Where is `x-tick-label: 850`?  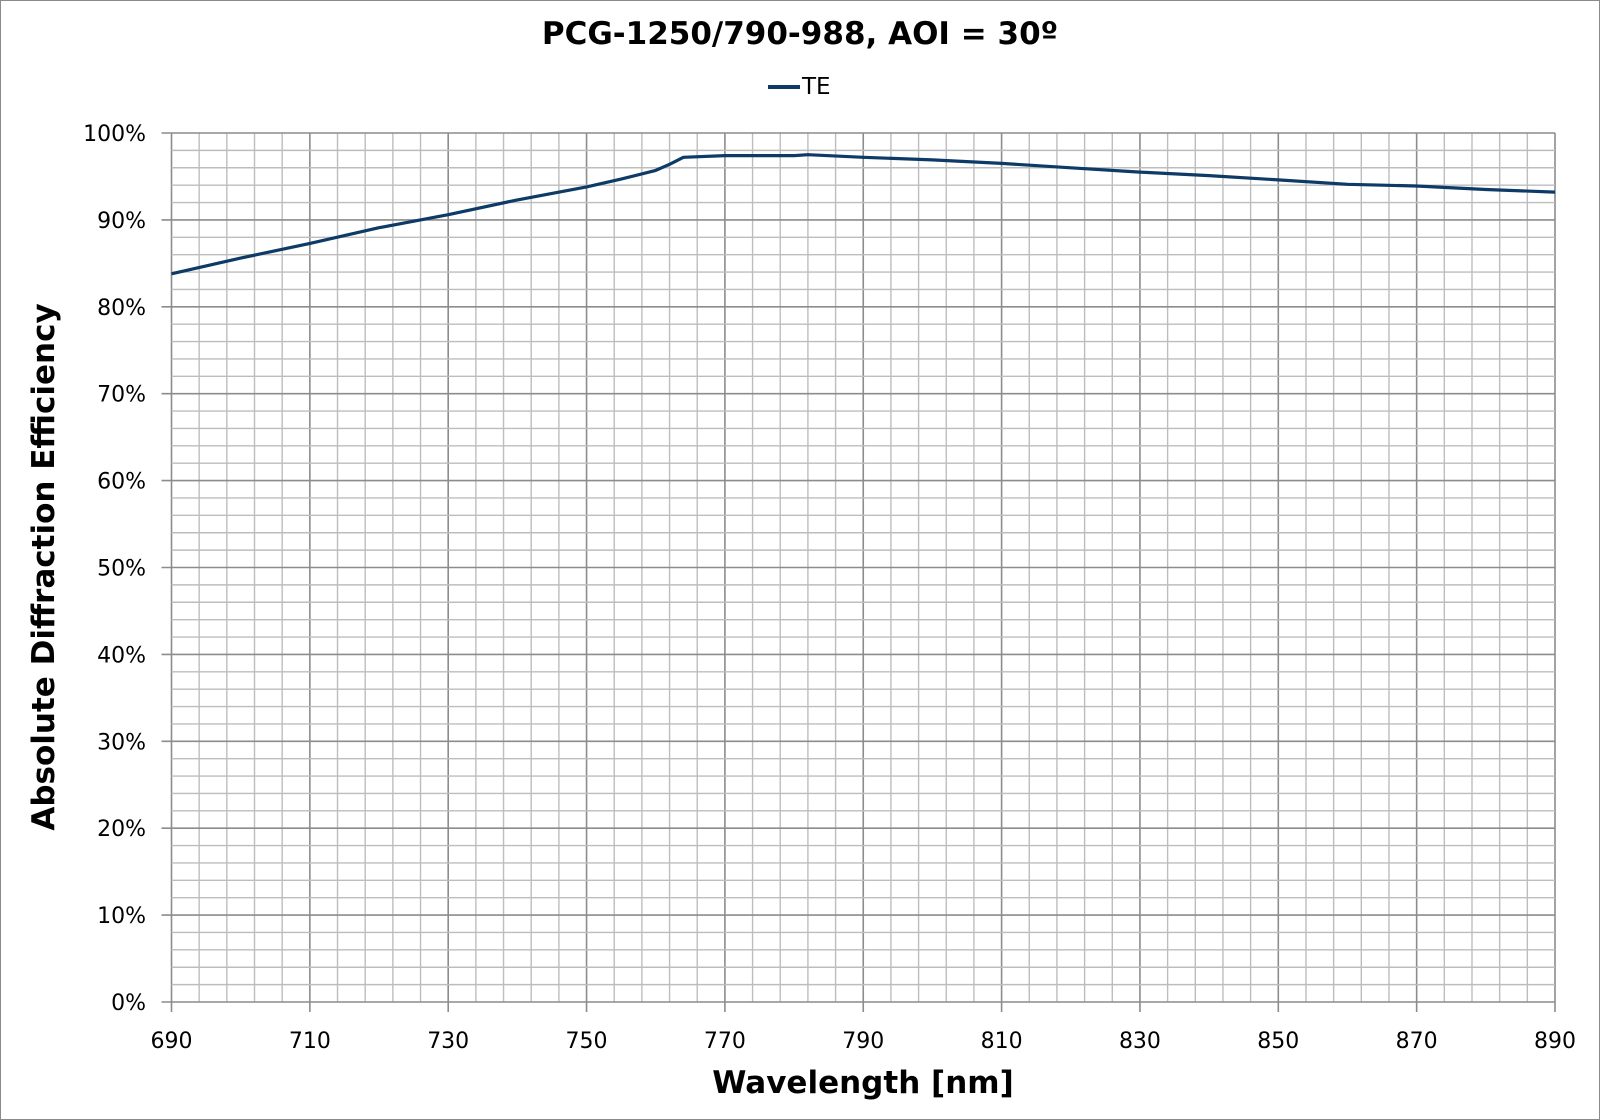
x-tick-label: 850 is located at coordinates (1278, 1041).